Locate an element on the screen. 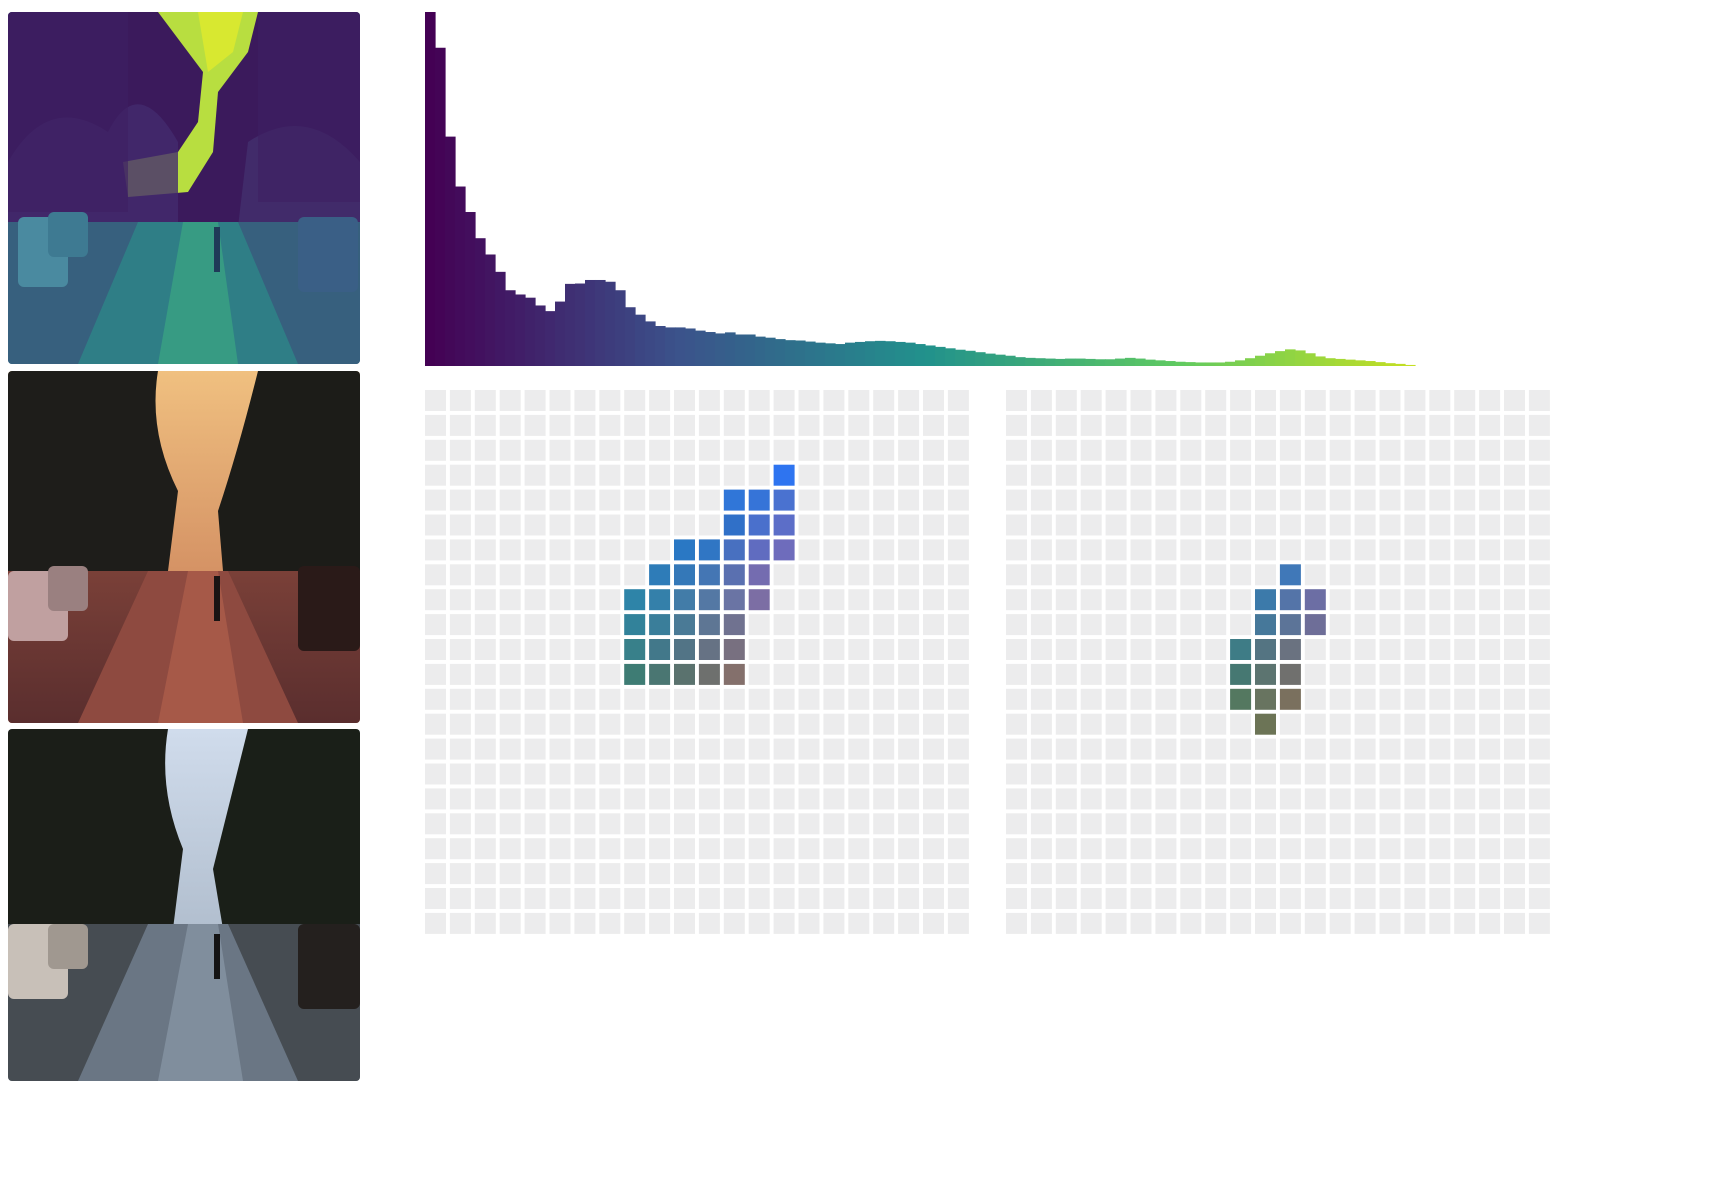  grid-cell-filled is located at coordinates (709, 674).